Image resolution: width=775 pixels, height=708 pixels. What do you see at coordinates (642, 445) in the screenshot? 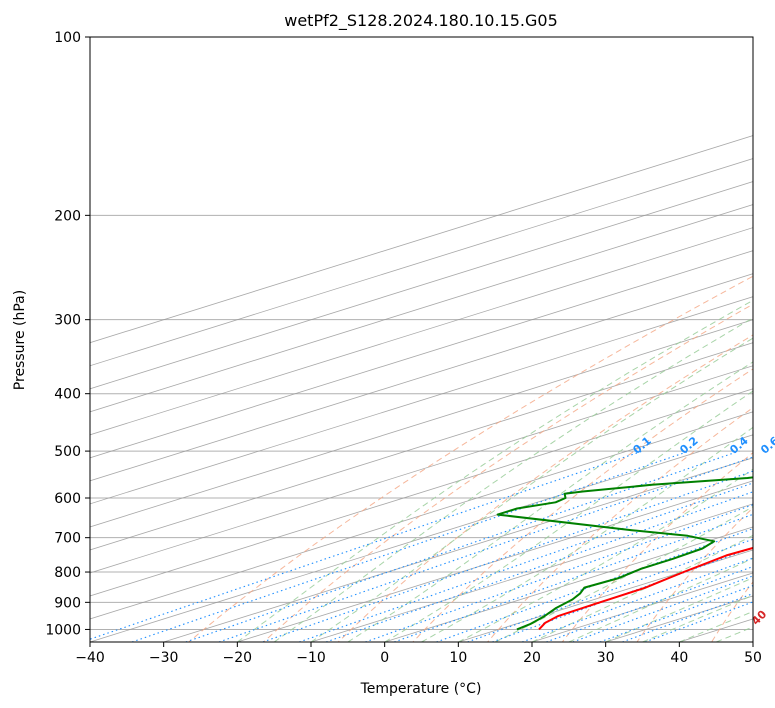
I see `mixing-ratio-label: 0.1` at bounding box center [642, 445].